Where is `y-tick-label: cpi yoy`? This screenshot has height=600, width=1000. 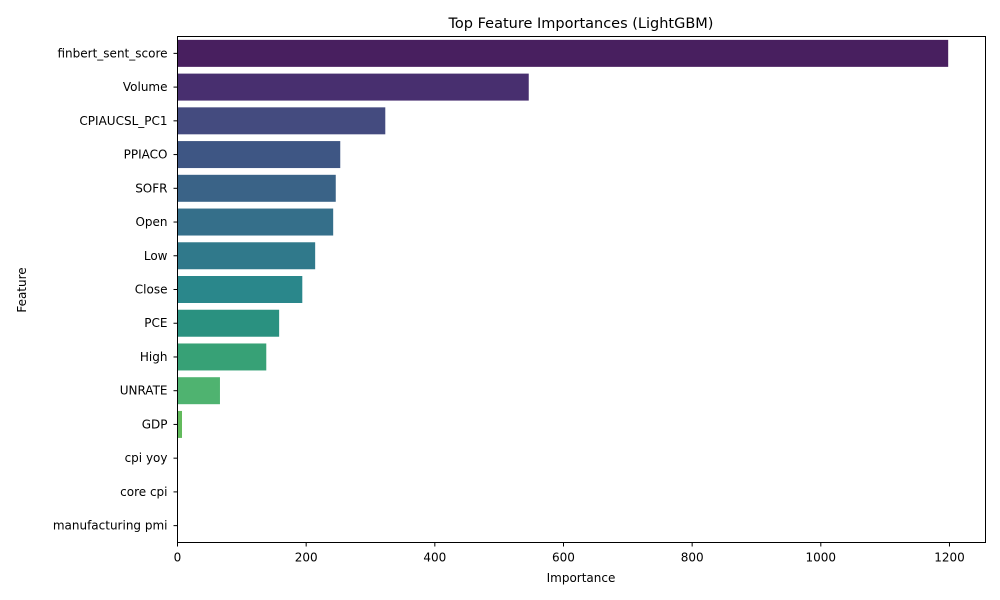
y-tick-label: cpi yoy is located at coordinates (146, 458).